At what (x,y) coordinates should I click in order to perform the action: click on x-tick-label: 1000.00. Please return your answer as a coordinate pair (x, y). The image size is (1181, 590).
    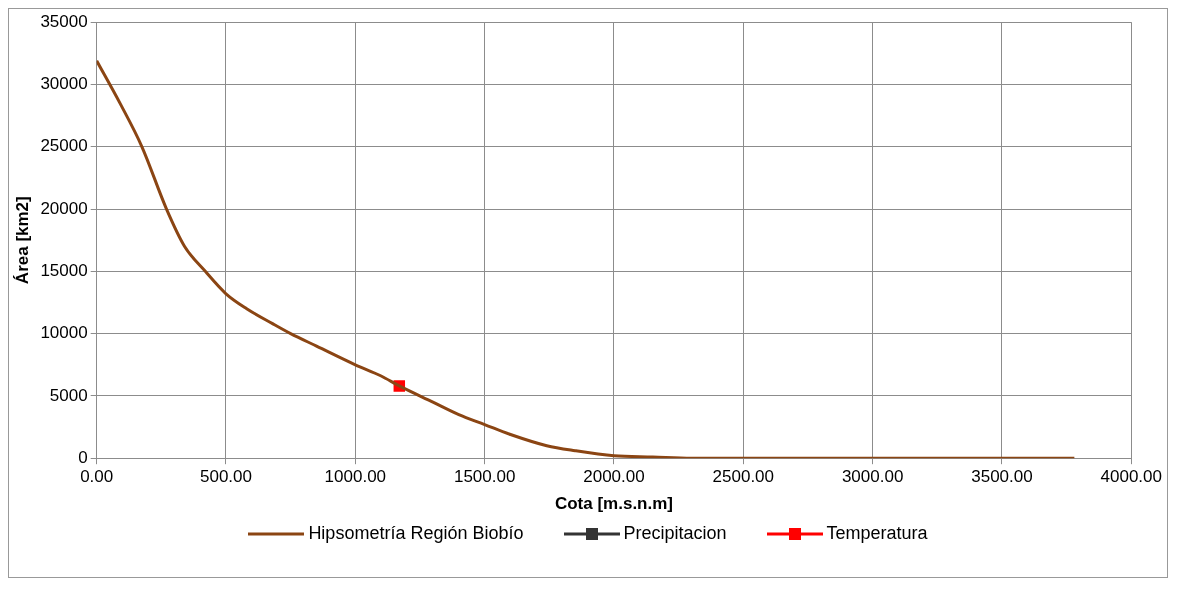
    Looking at the image, I should click on (355, 477).